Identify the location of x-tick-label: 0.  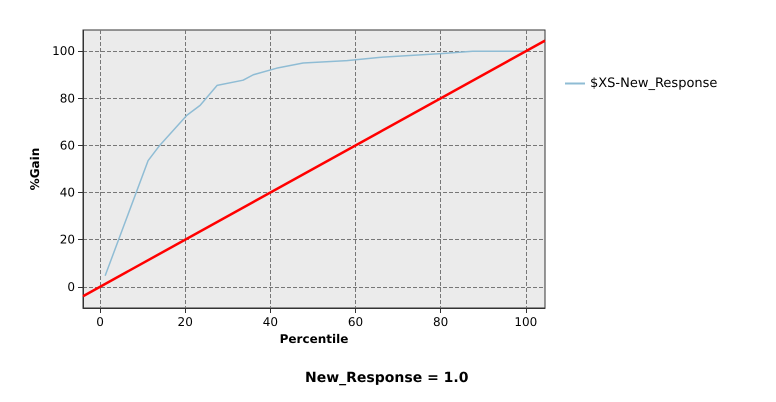
(100, 322).